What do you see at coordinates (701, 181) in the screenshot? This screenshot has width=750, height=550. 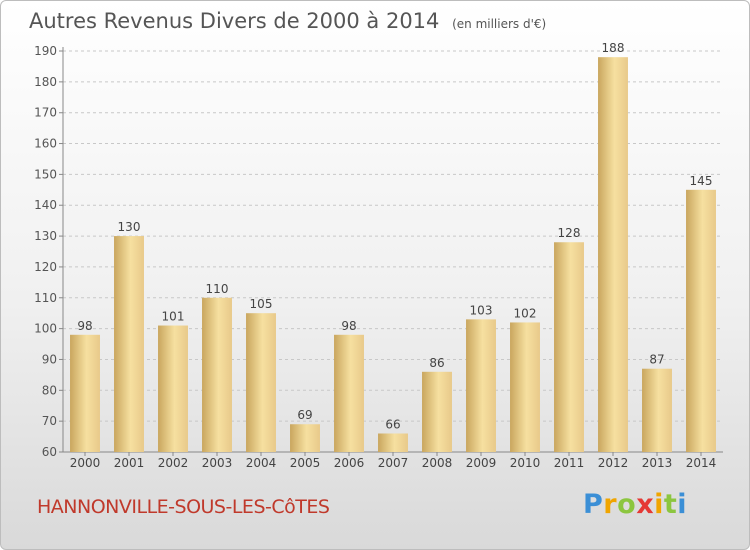 I see `data-label-2014: 145` at bounding box center [701, 181].